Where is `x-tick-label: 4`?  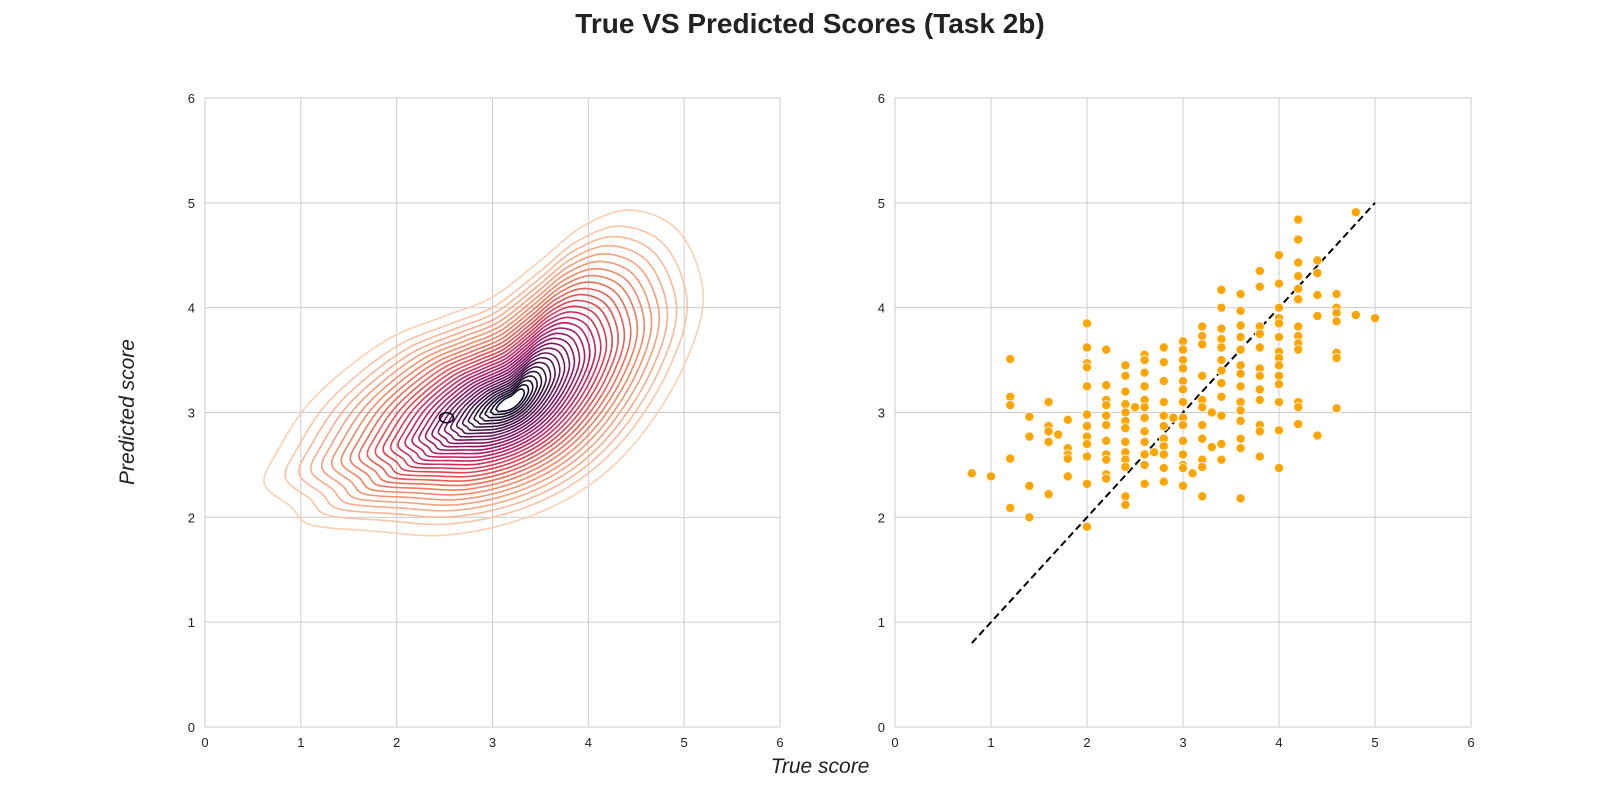 x-tick-label: 4 is located at coordinates (588, 742).